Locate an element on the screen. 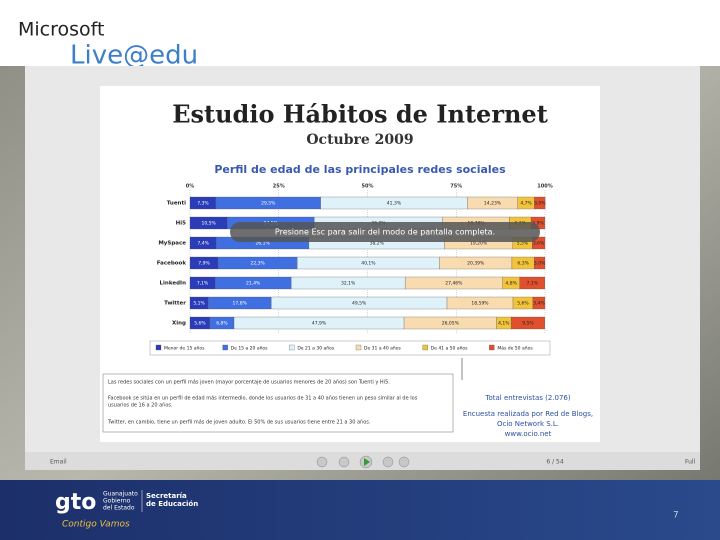 Image resolution: width=720 pixels, height=540 pixels. data-label: 17,8% is located at coordinates (240, 304).